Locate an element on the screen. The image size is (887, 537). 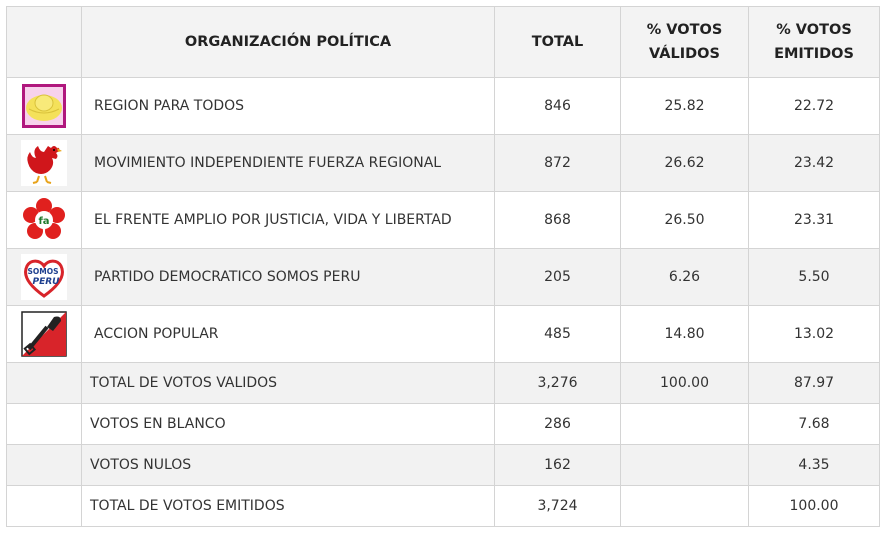
header-emitted-pct: % VOTOS EMITIDOS is located at coordinates (814, 42).